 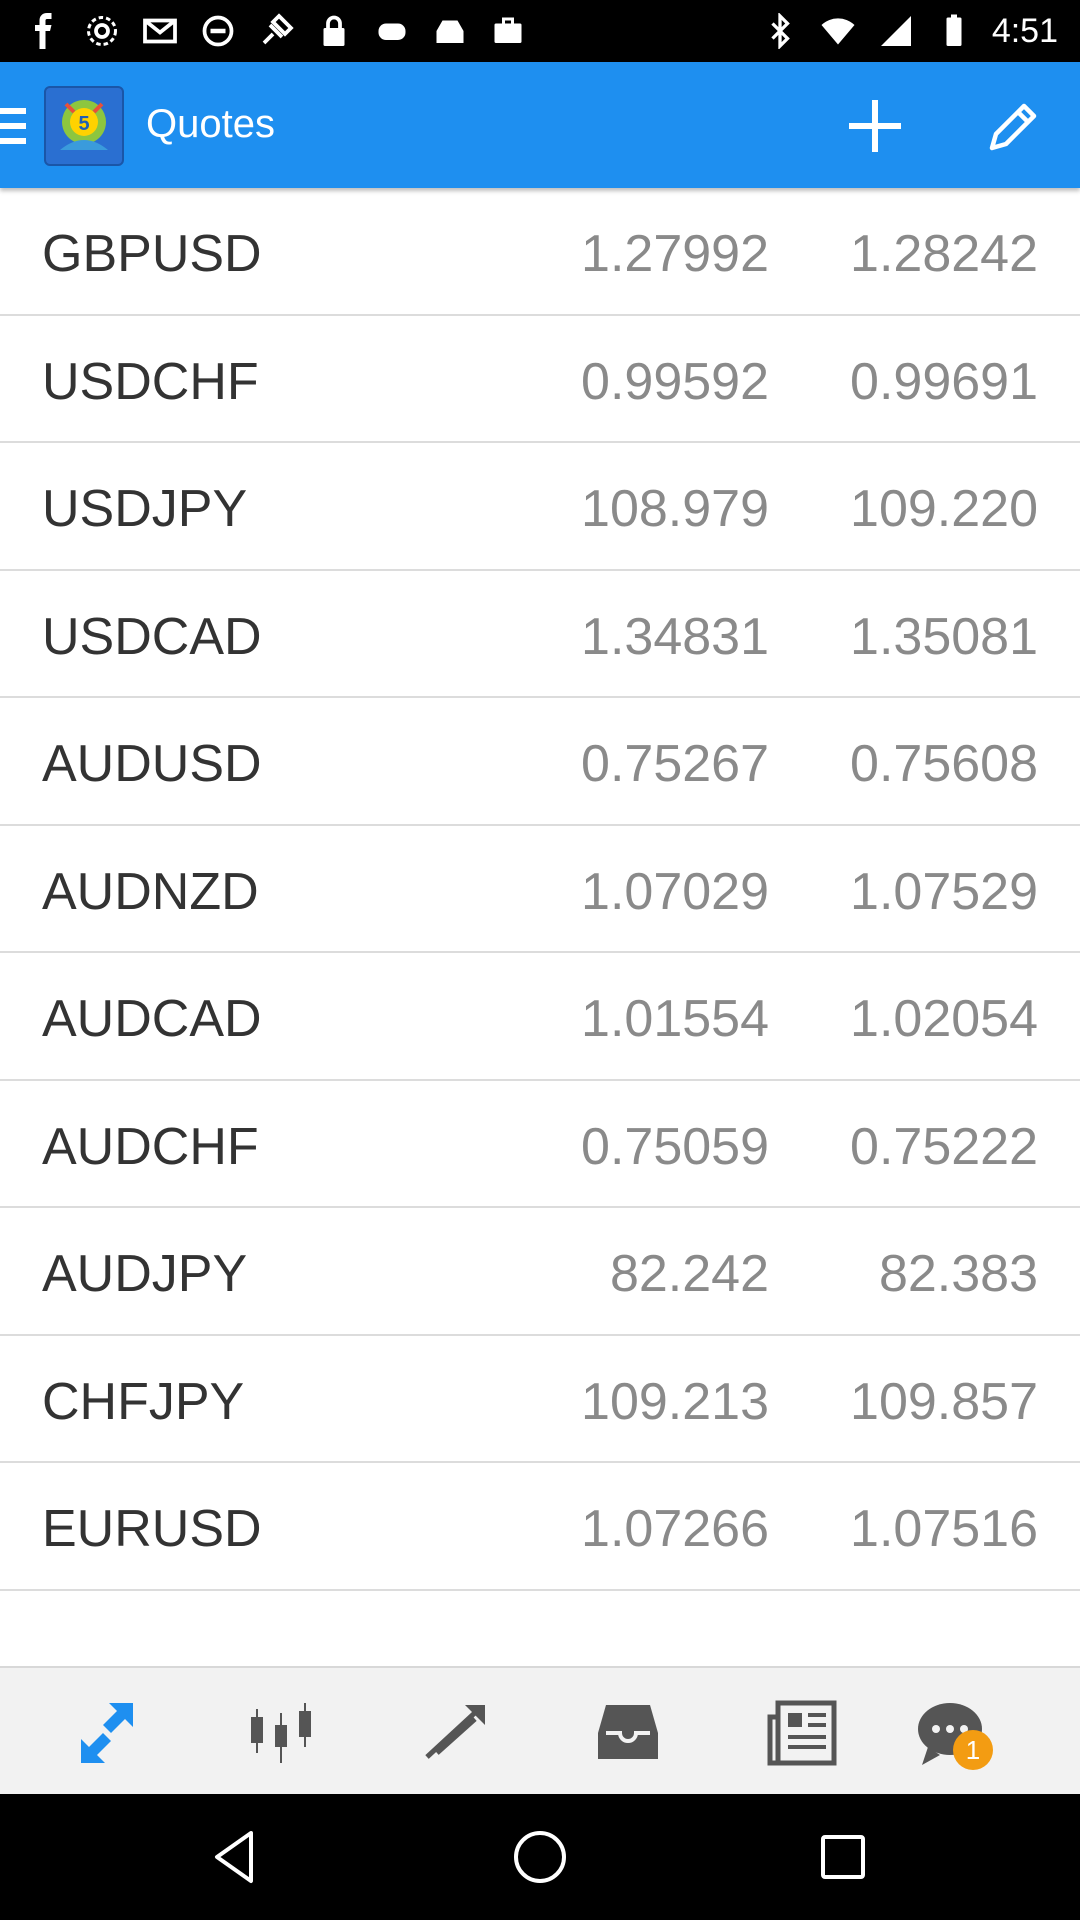 What do you see at coordinates (150, 891) in the screenshot?
I see `symbol-name: AUDNZD` at bounding box center [150, 891].